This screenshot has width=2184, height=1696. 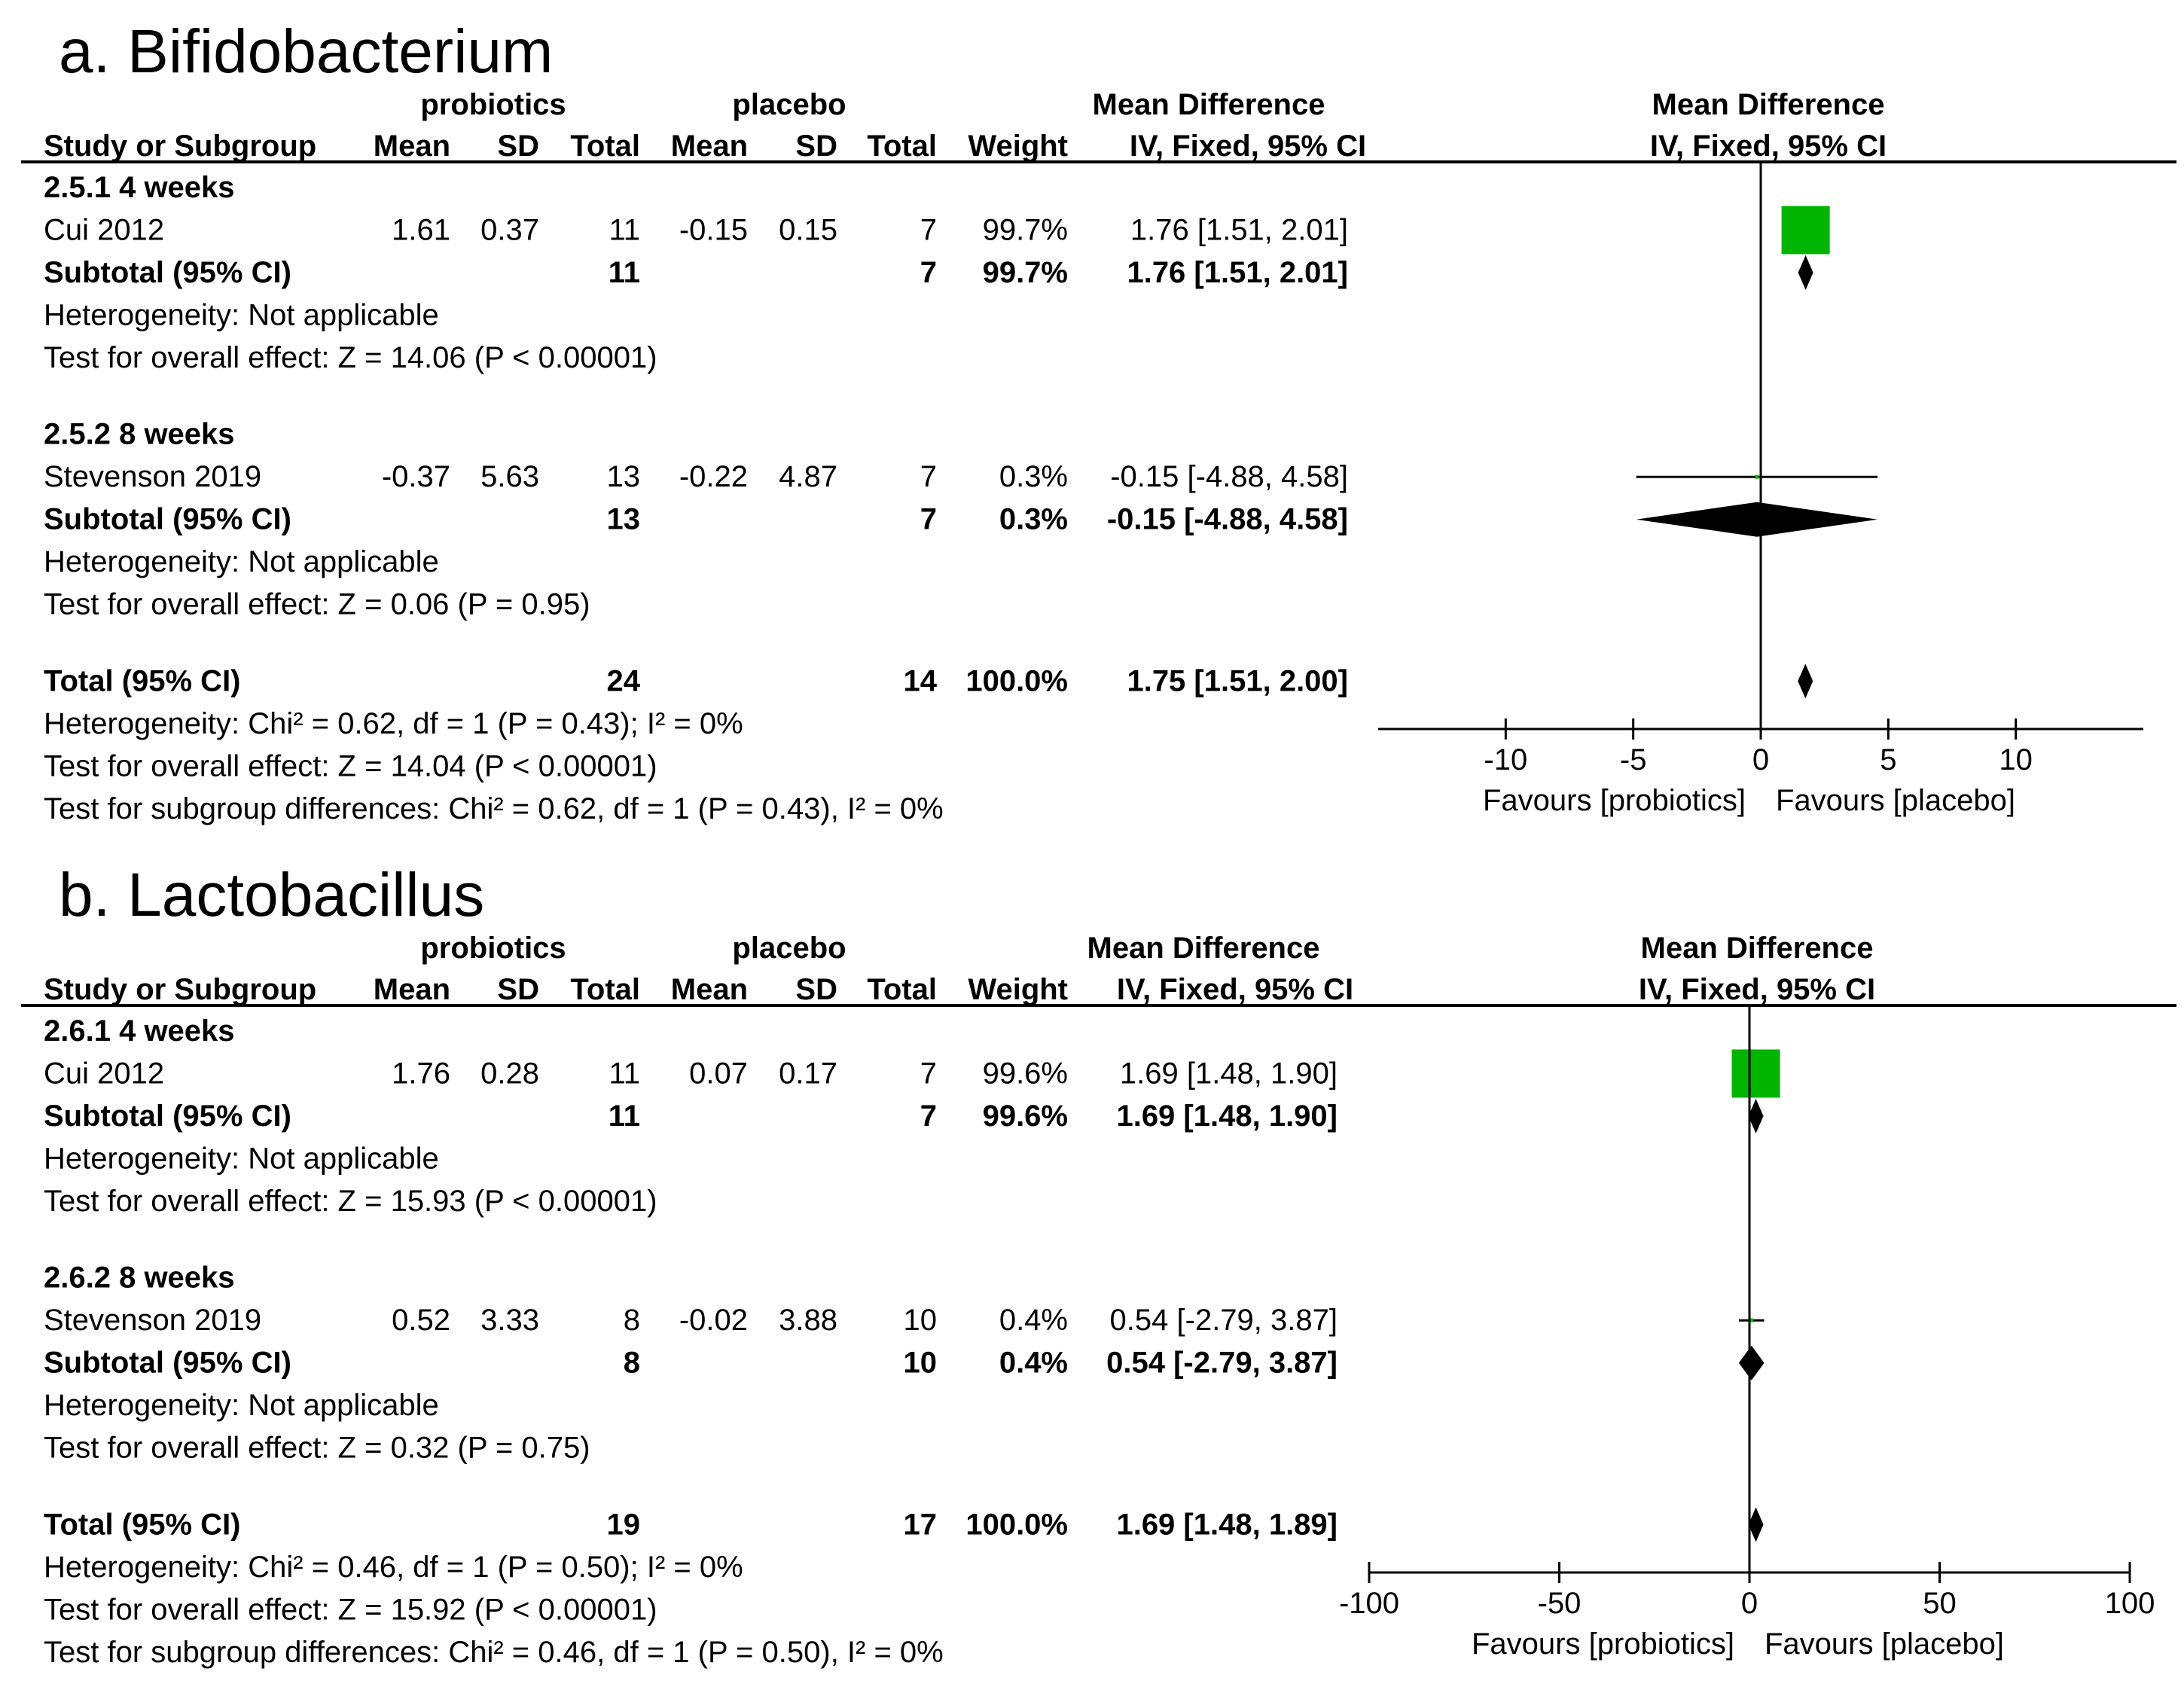 I want to click on cell-total-placebo: 17, so click(x=921, y=1524).